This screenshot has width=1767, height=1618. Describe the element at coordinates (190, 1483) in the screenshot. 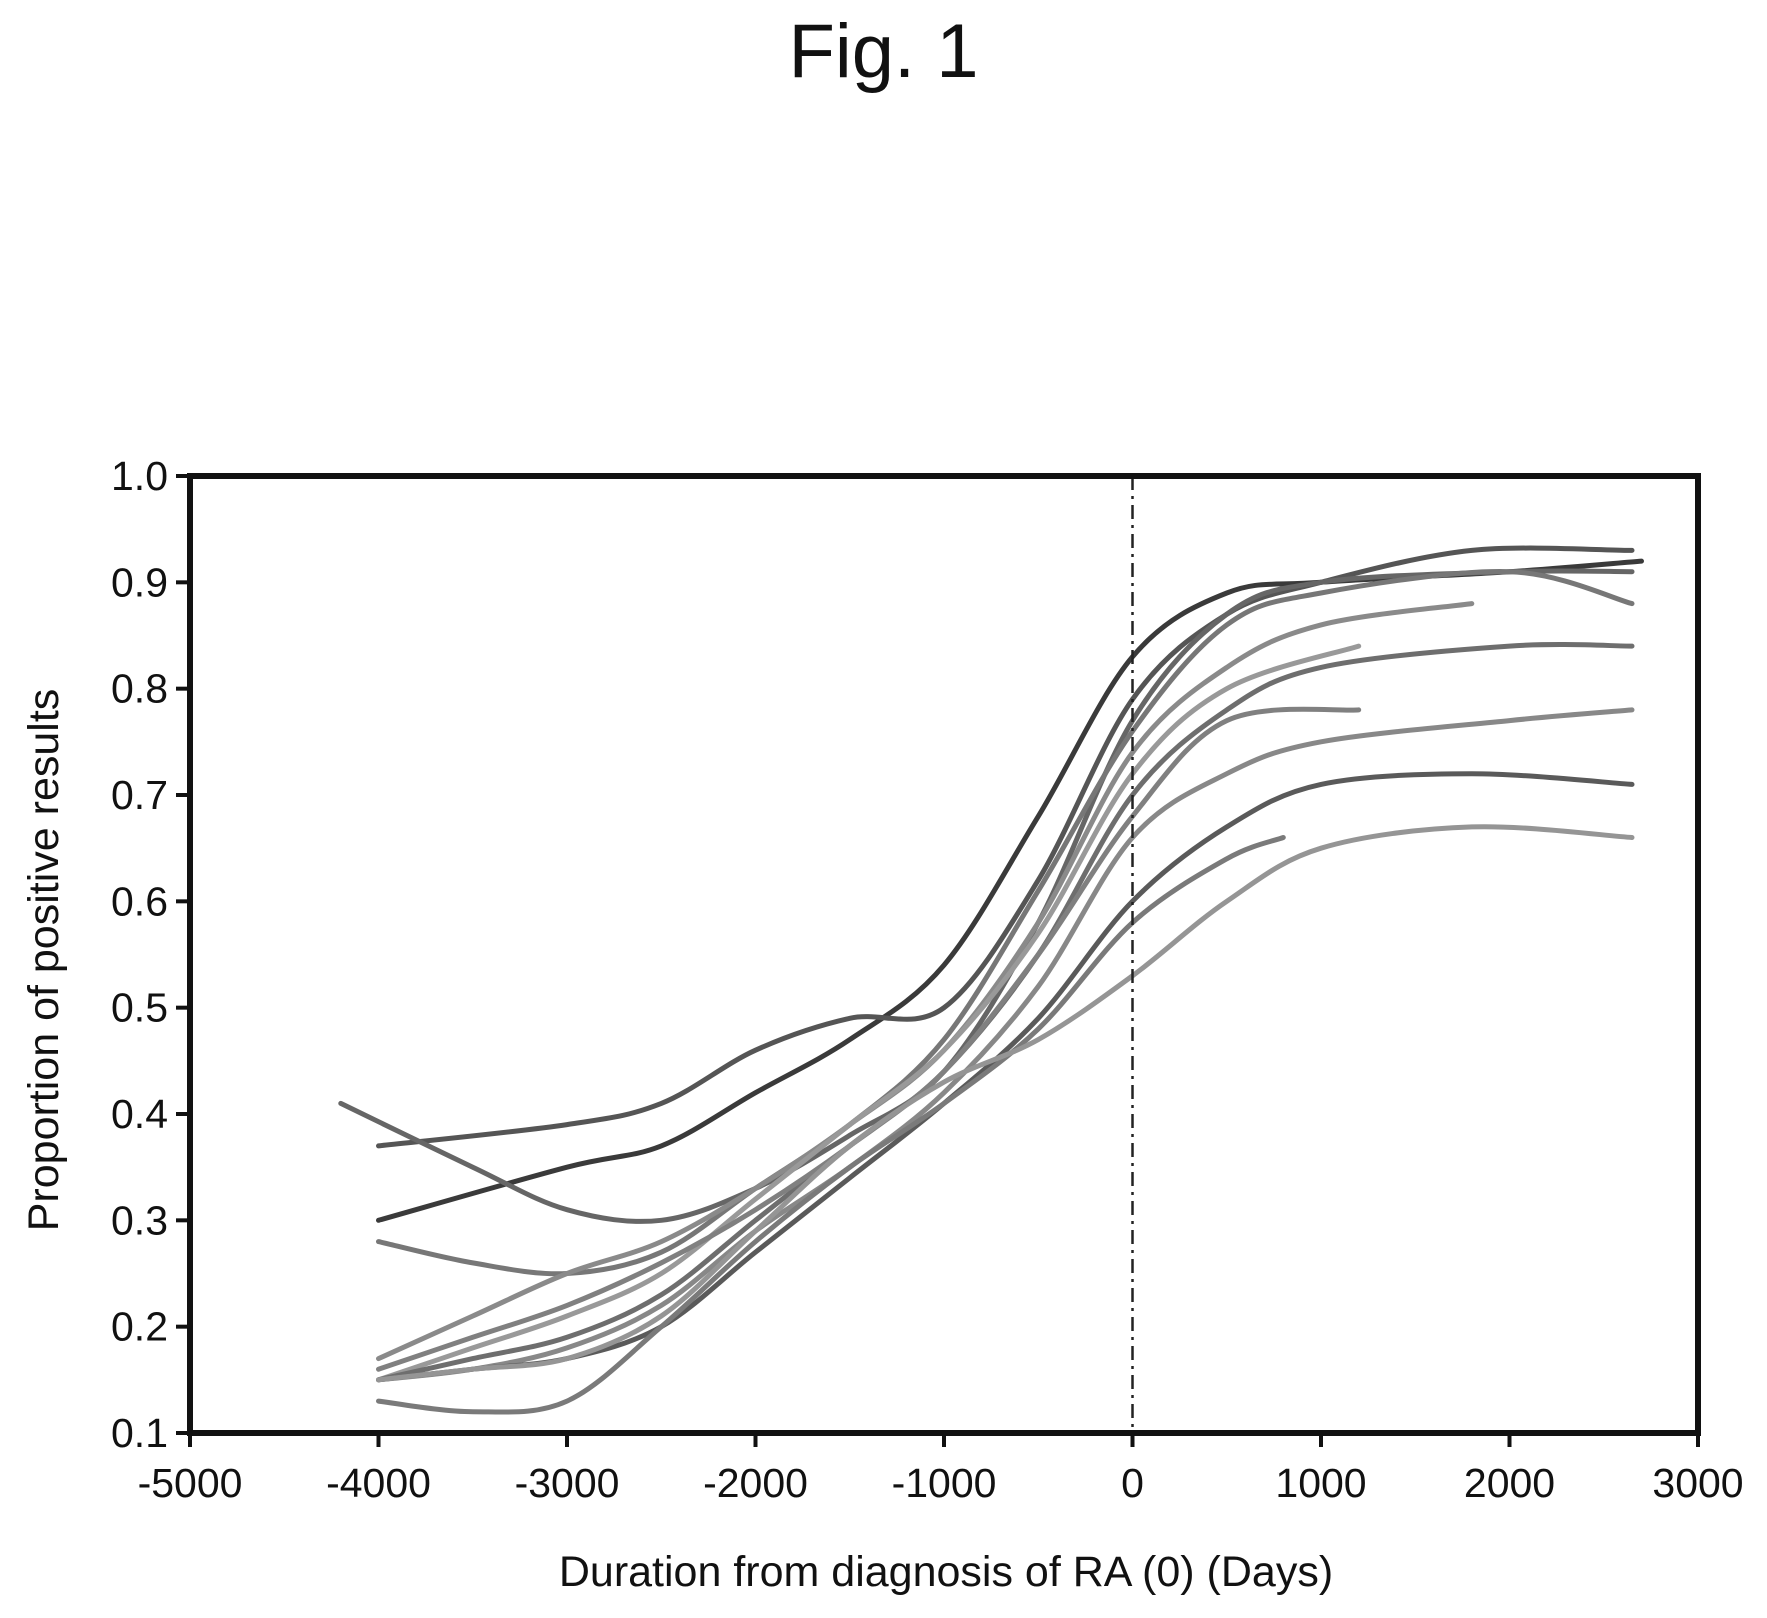

I see `x-tick-label: -5000` at that location.